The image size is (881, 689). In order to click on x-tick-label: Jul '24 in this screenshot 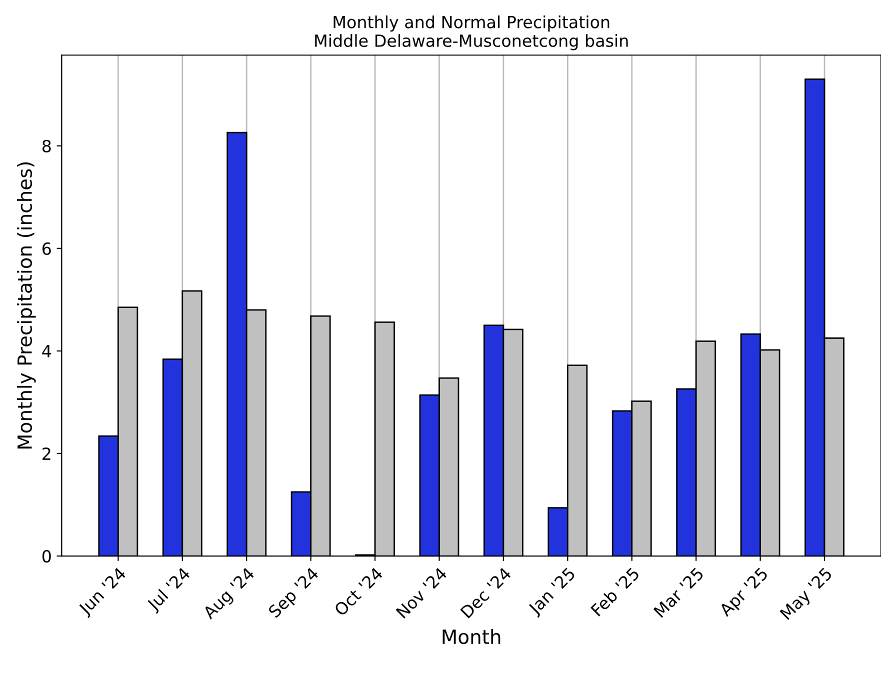, I will do `click(170, 590)`.